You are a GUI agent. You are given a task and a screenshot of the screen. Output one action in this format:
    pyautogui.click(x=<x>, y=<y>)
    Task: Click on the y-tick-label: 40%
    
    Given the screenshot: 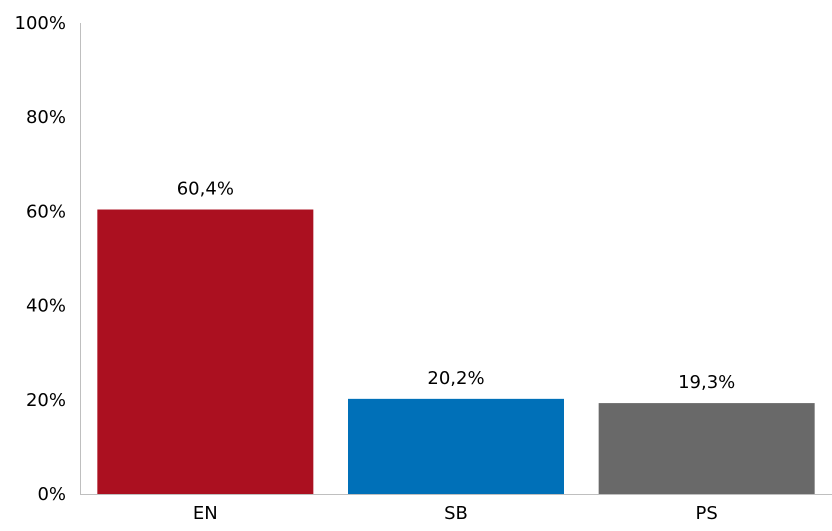 What is the action you would take?
    pyautogui.click(x=46, y=306)
    